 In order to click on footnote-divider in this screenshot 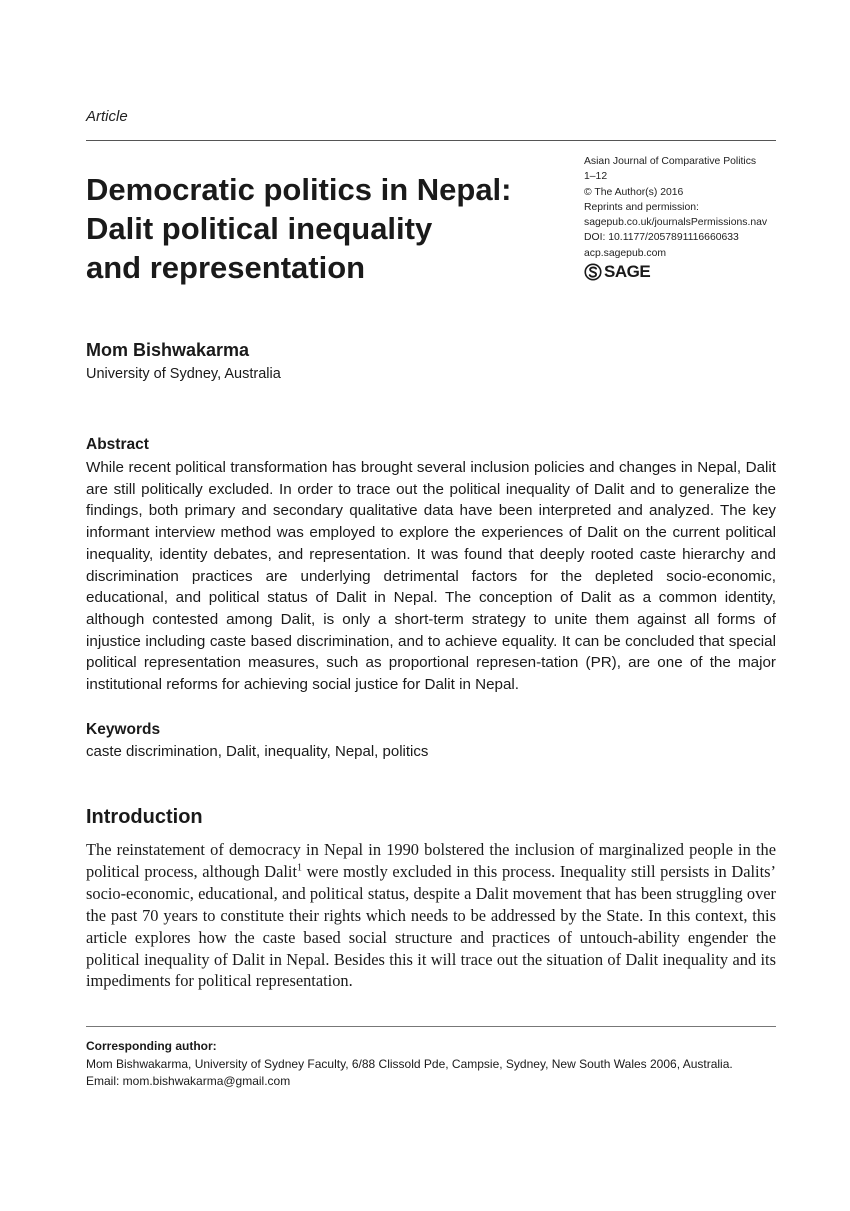, I will do `click(431, 1026)`.